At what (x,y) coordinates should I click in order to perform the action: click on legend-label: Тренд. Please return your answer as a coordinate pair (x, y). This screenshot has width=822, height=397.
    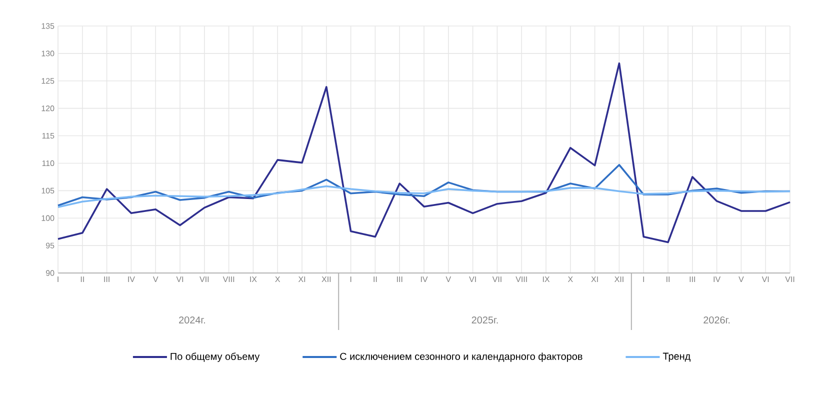
    Looking at the image, I should click on (676, 357).